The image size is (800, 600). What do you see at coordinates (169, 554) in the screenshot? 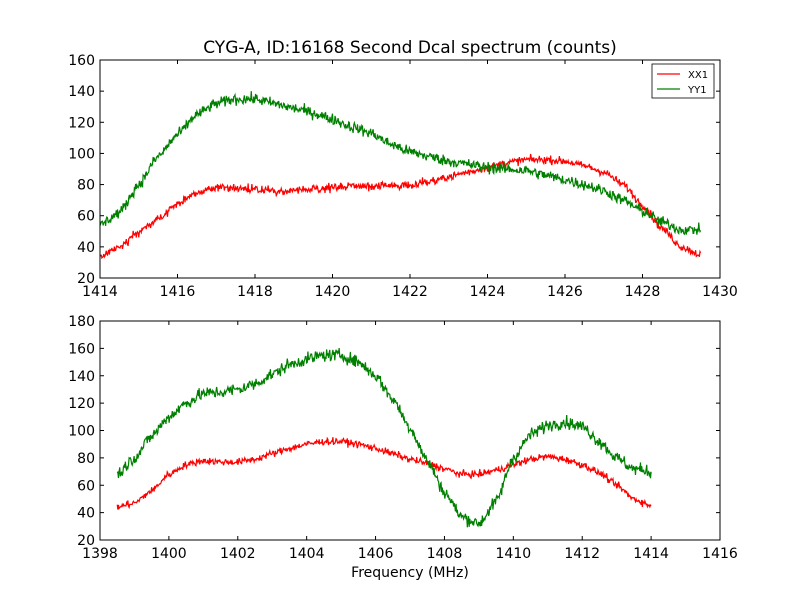
I see `x-tick-label: 1400` at bounding box center [169, 554].